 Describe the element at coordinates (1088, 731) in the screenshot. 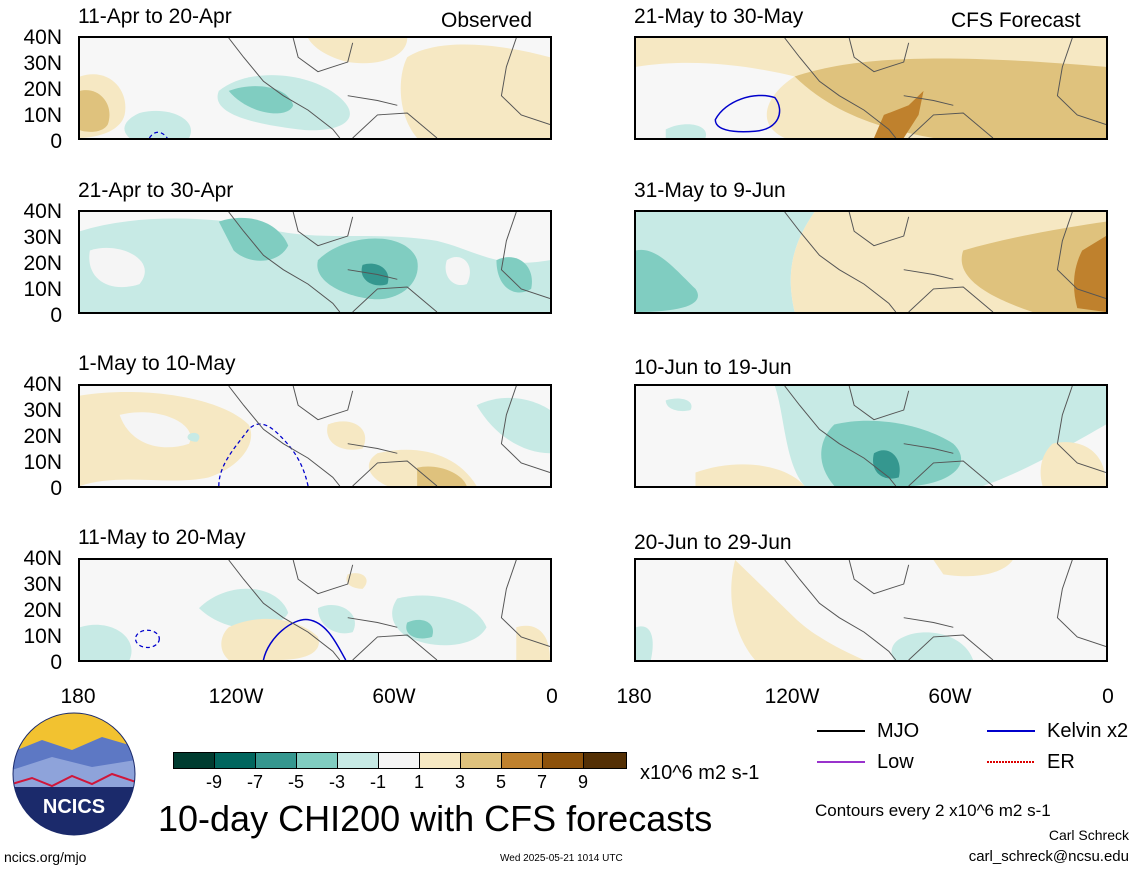

I see `legend-kelvin-label: Kelvin x2` at that location.